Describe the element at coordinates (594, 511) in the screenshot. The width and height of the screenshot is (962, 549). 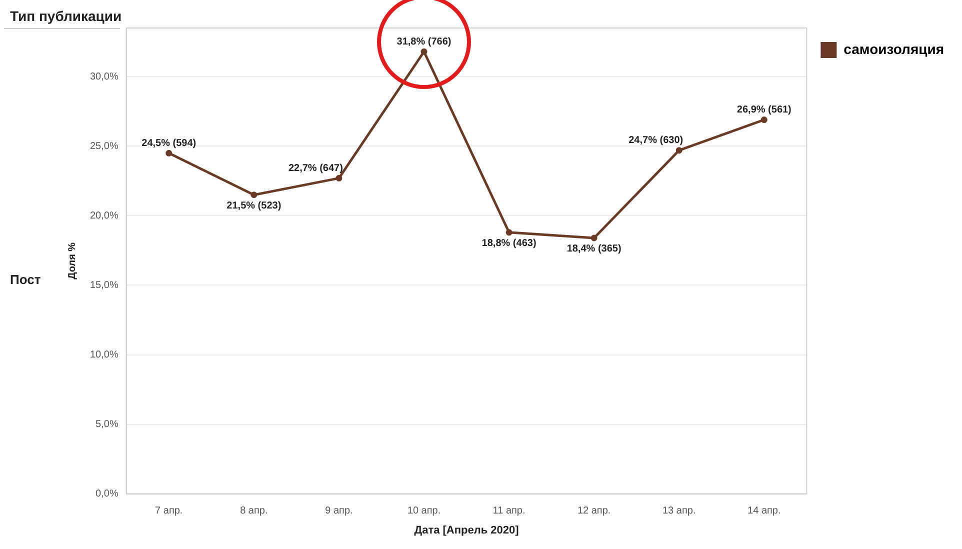
I see `x-tick-label: 12 апр.` at that location.